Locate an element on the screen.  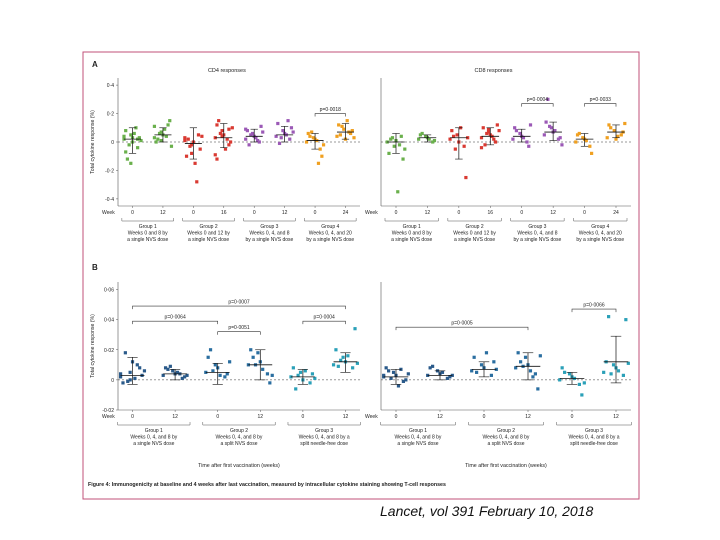
group-label: Weeks 0, 4, and 8 is located at coordinates (269, 234).